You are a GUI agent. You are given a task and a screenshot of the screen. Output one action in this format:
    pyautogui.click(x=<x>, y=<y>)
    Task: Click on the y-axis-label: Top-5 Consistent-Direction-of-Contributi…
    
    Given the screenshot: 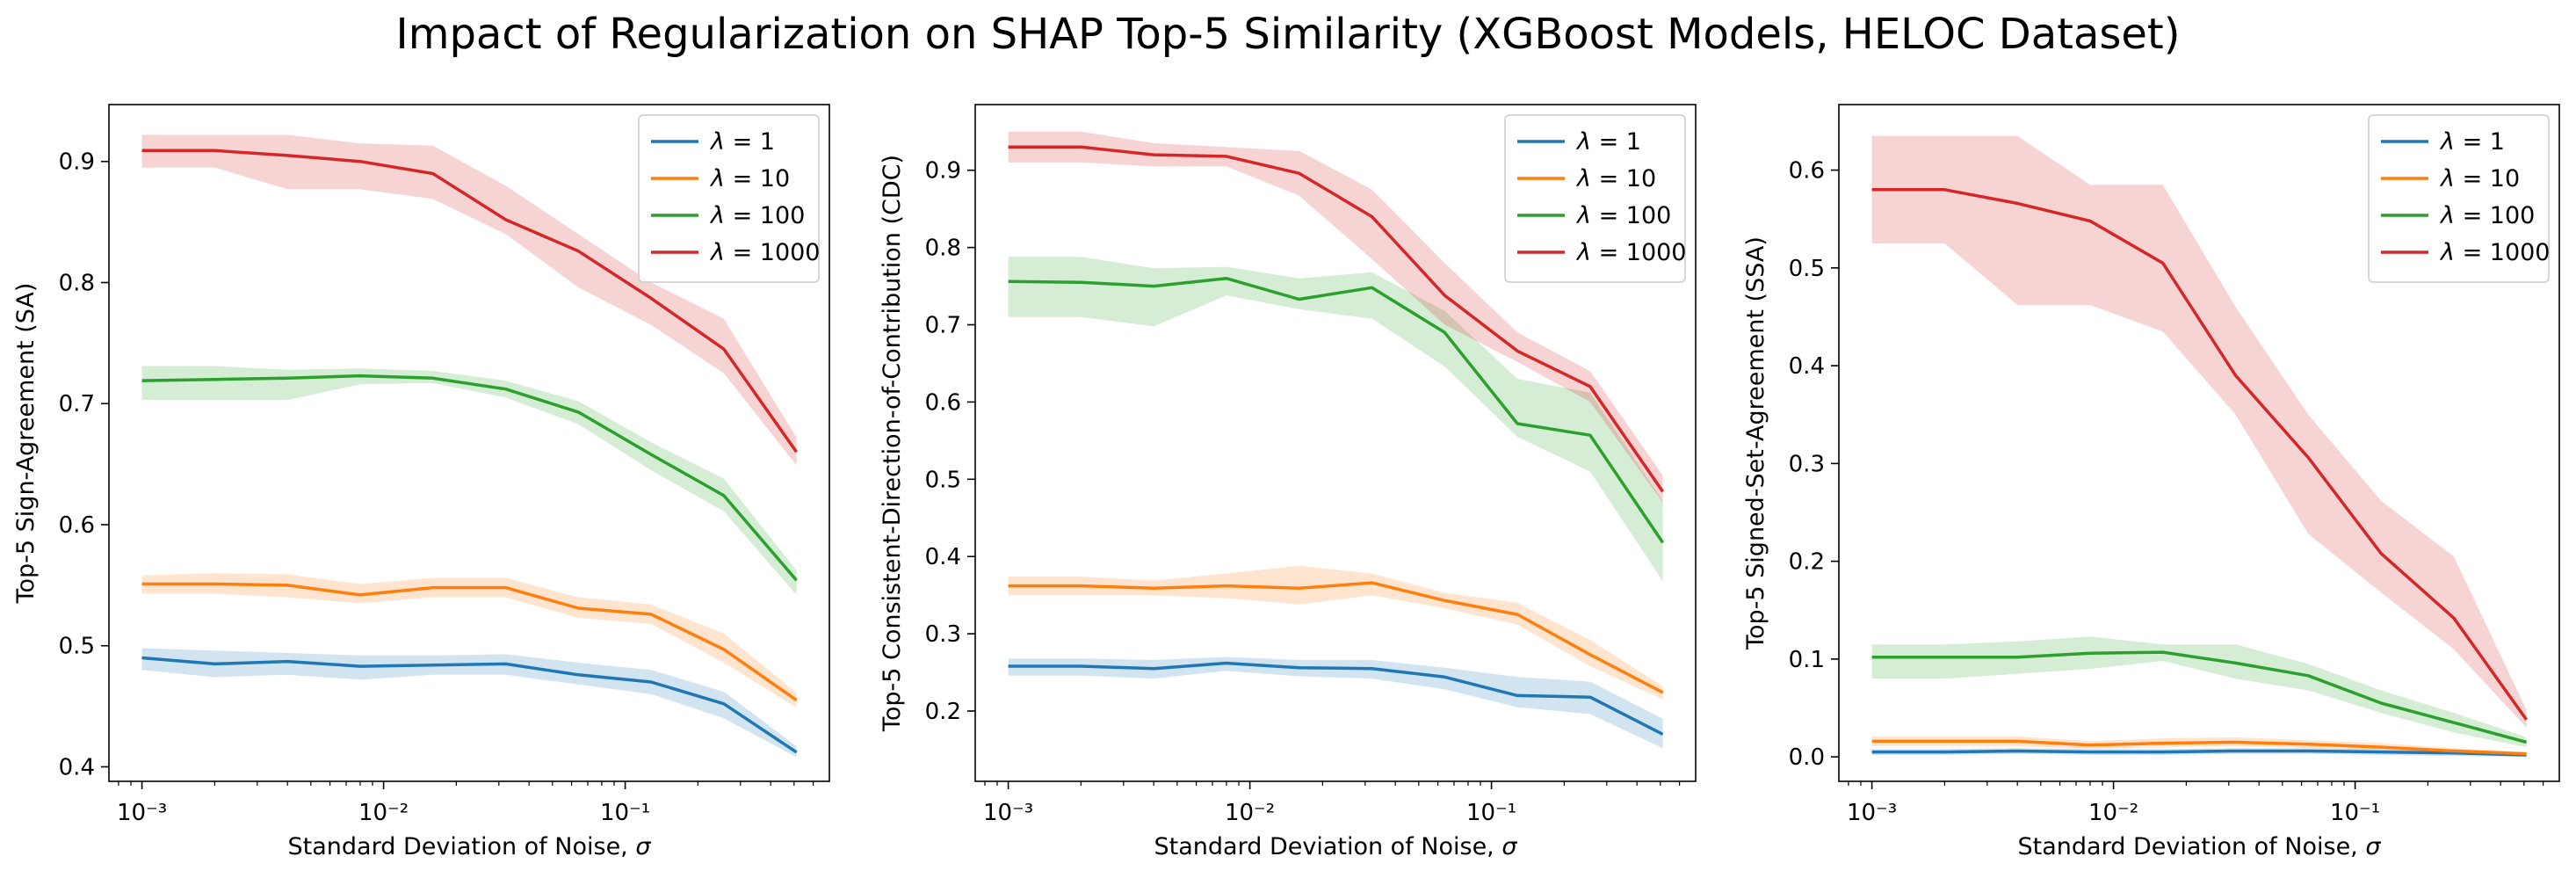 What is the action you would take?
    pyautogui.click(x=892, y=443)
    